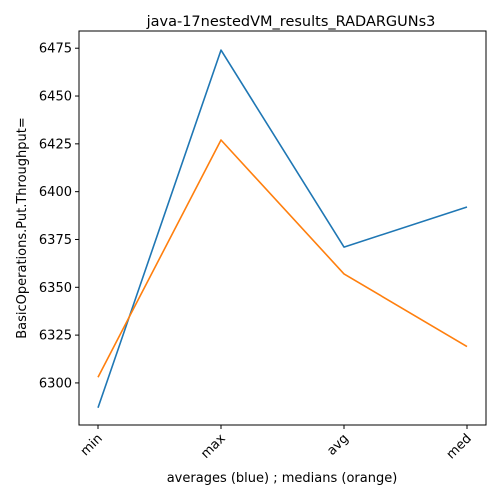  Describe the element at coordinates (92, 445) in the screenshot. I see `x-tick-label: min` at that location.